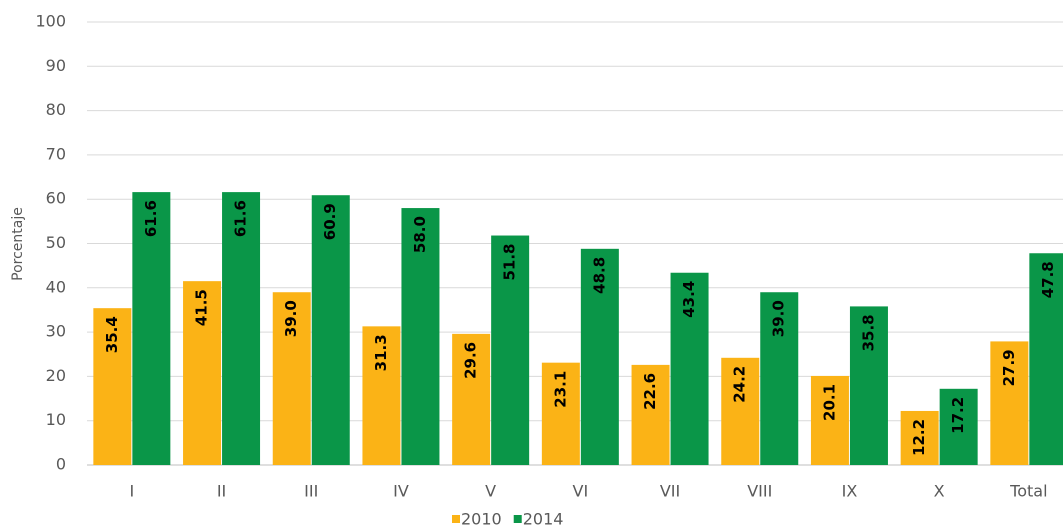  I want to click on y-tick-label: 70, so click(56, 153).